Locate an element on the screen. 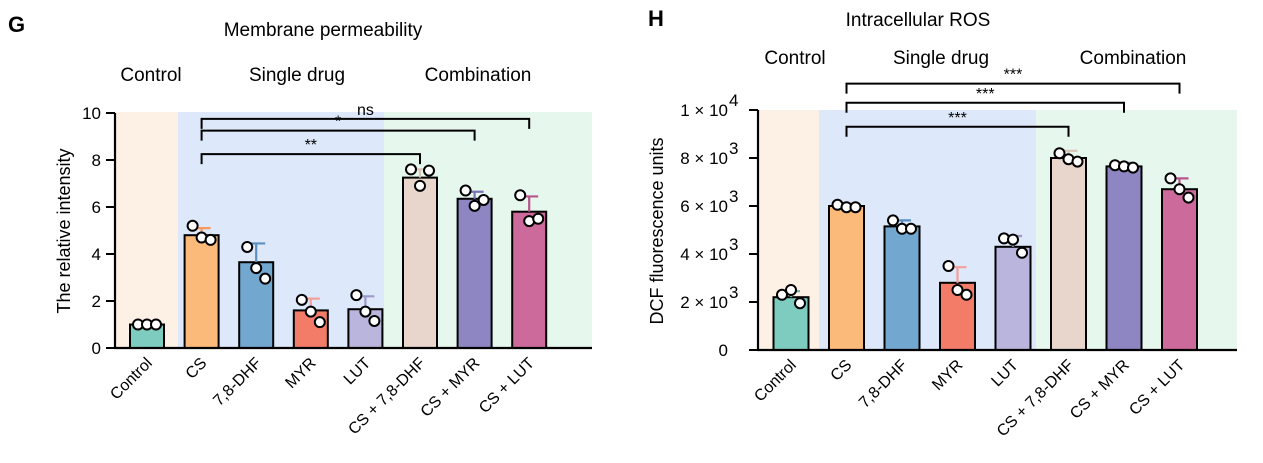 The width and height of the screenshot is (1263, 463). y-tick-label: 1 × 10 is located at coordinates (704, 110).